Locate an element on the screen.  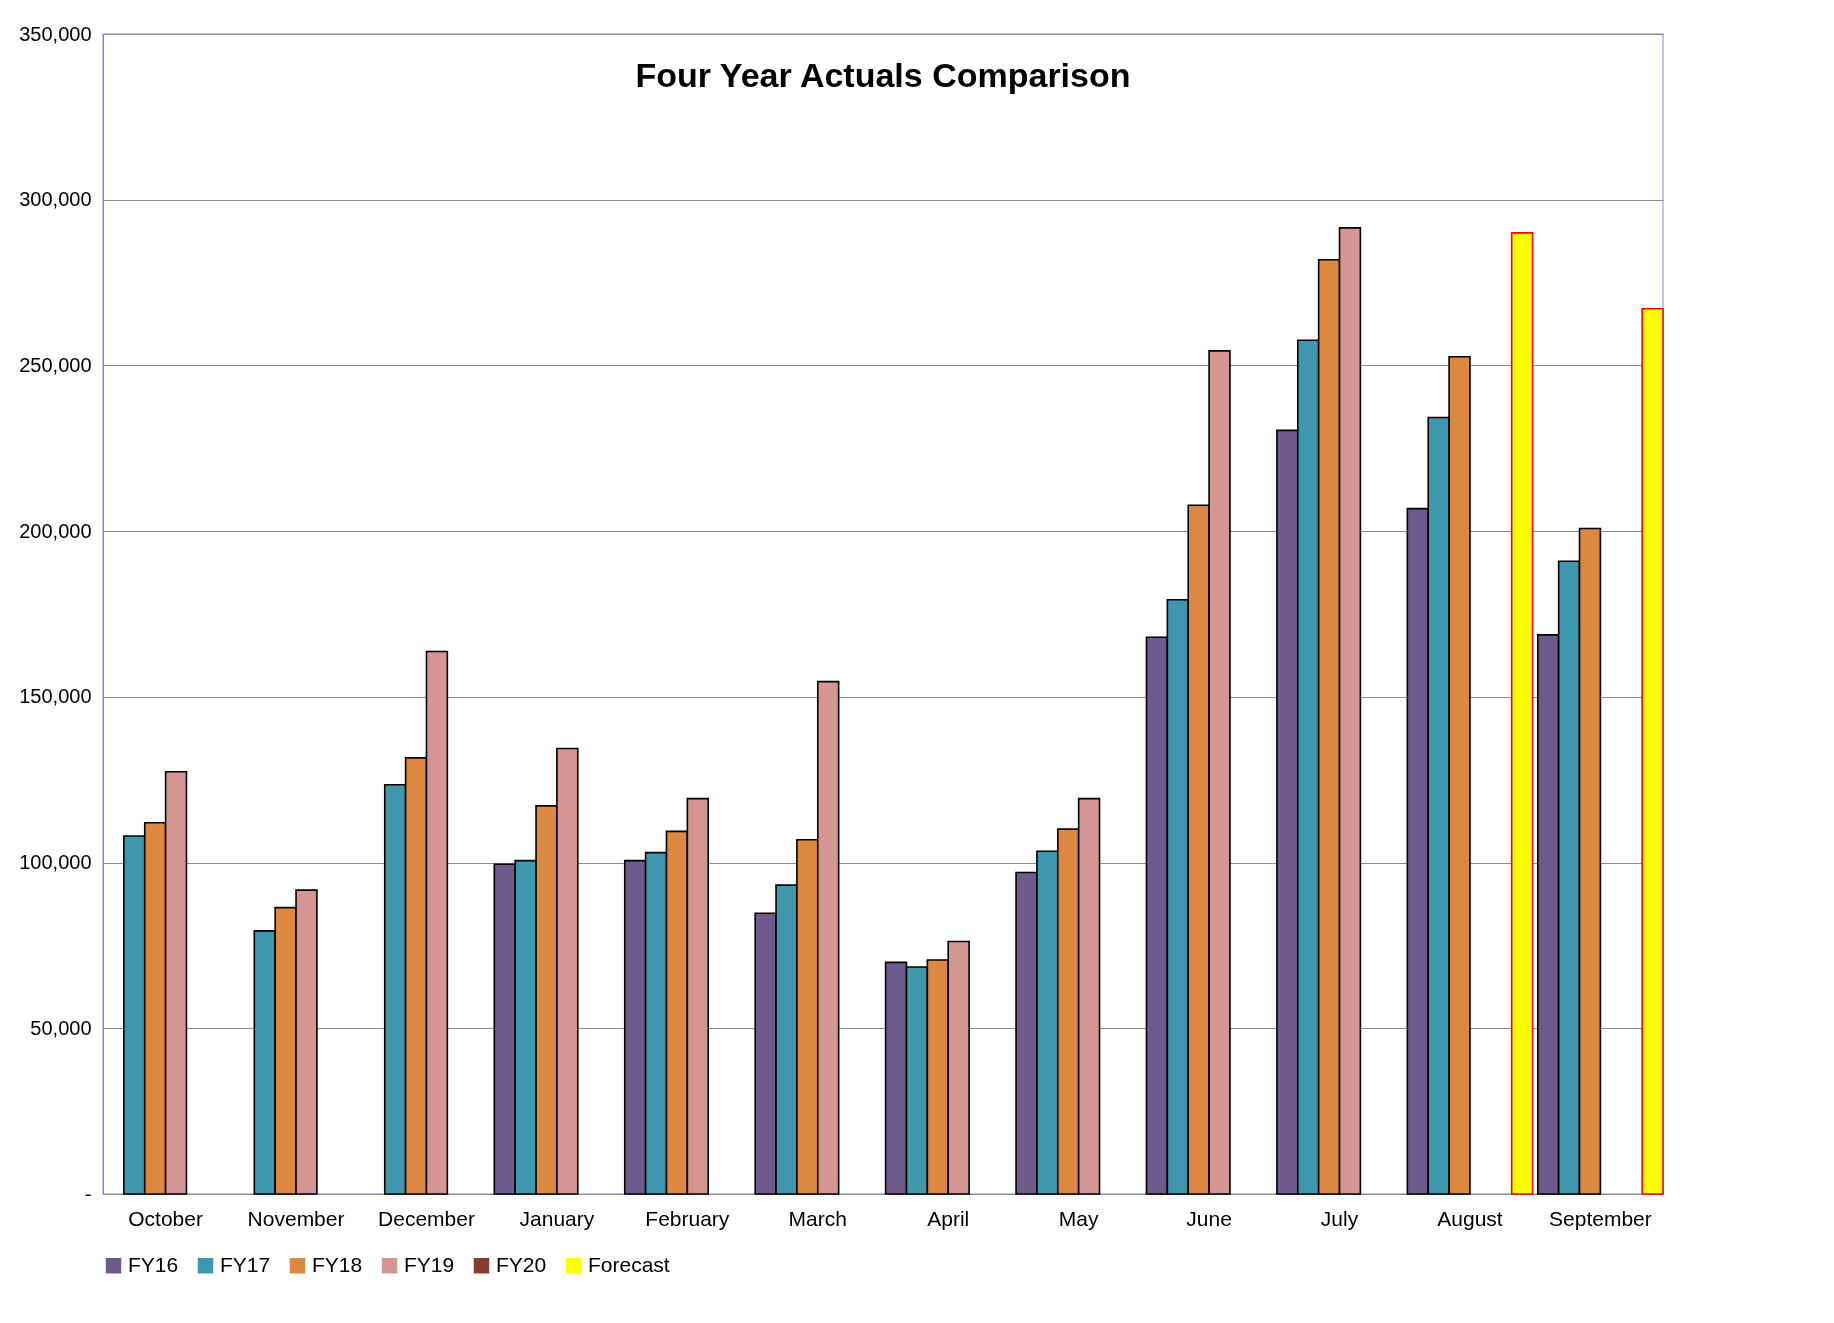
x-tick-label: June is located at coordinates (1209, 1218).